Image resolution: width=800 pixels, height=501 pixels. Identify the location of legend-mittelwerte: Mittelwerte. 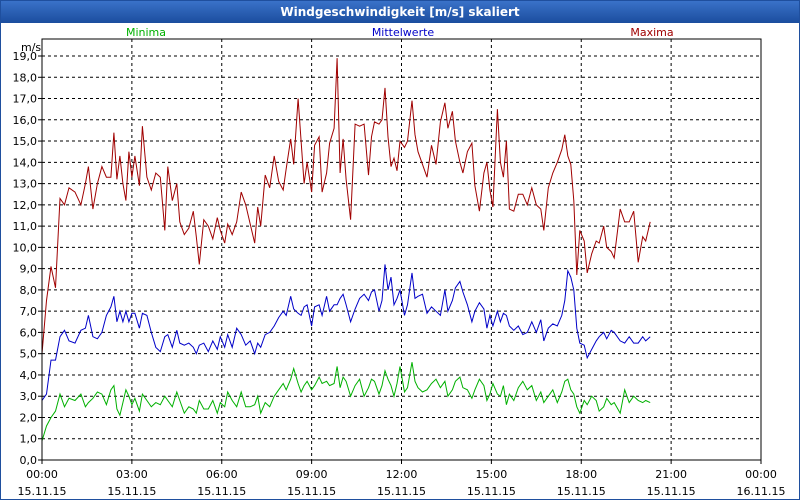
(403, 32).